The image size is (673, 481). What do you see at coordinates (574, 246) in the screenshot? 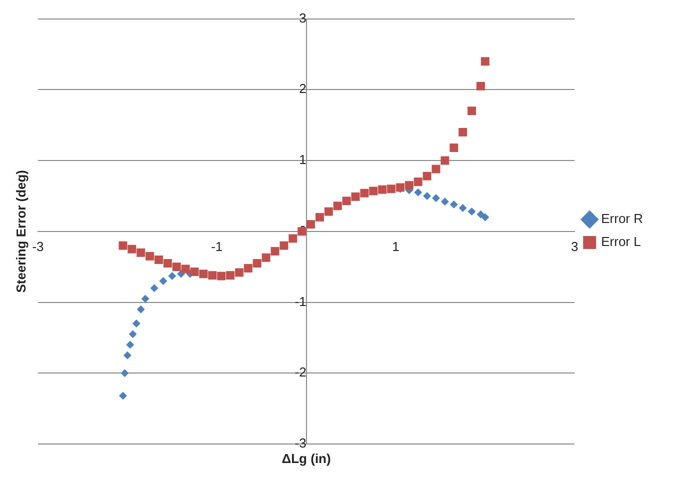
I see `x-tick-label: 3` at bounding box center [574, 246].